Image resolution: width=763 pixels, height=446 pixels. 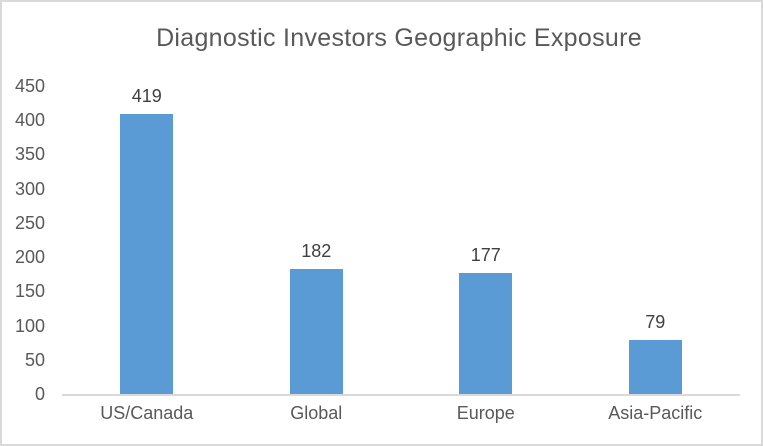 I want to click on y-tick-label: 400, so click(x=29, y=120).